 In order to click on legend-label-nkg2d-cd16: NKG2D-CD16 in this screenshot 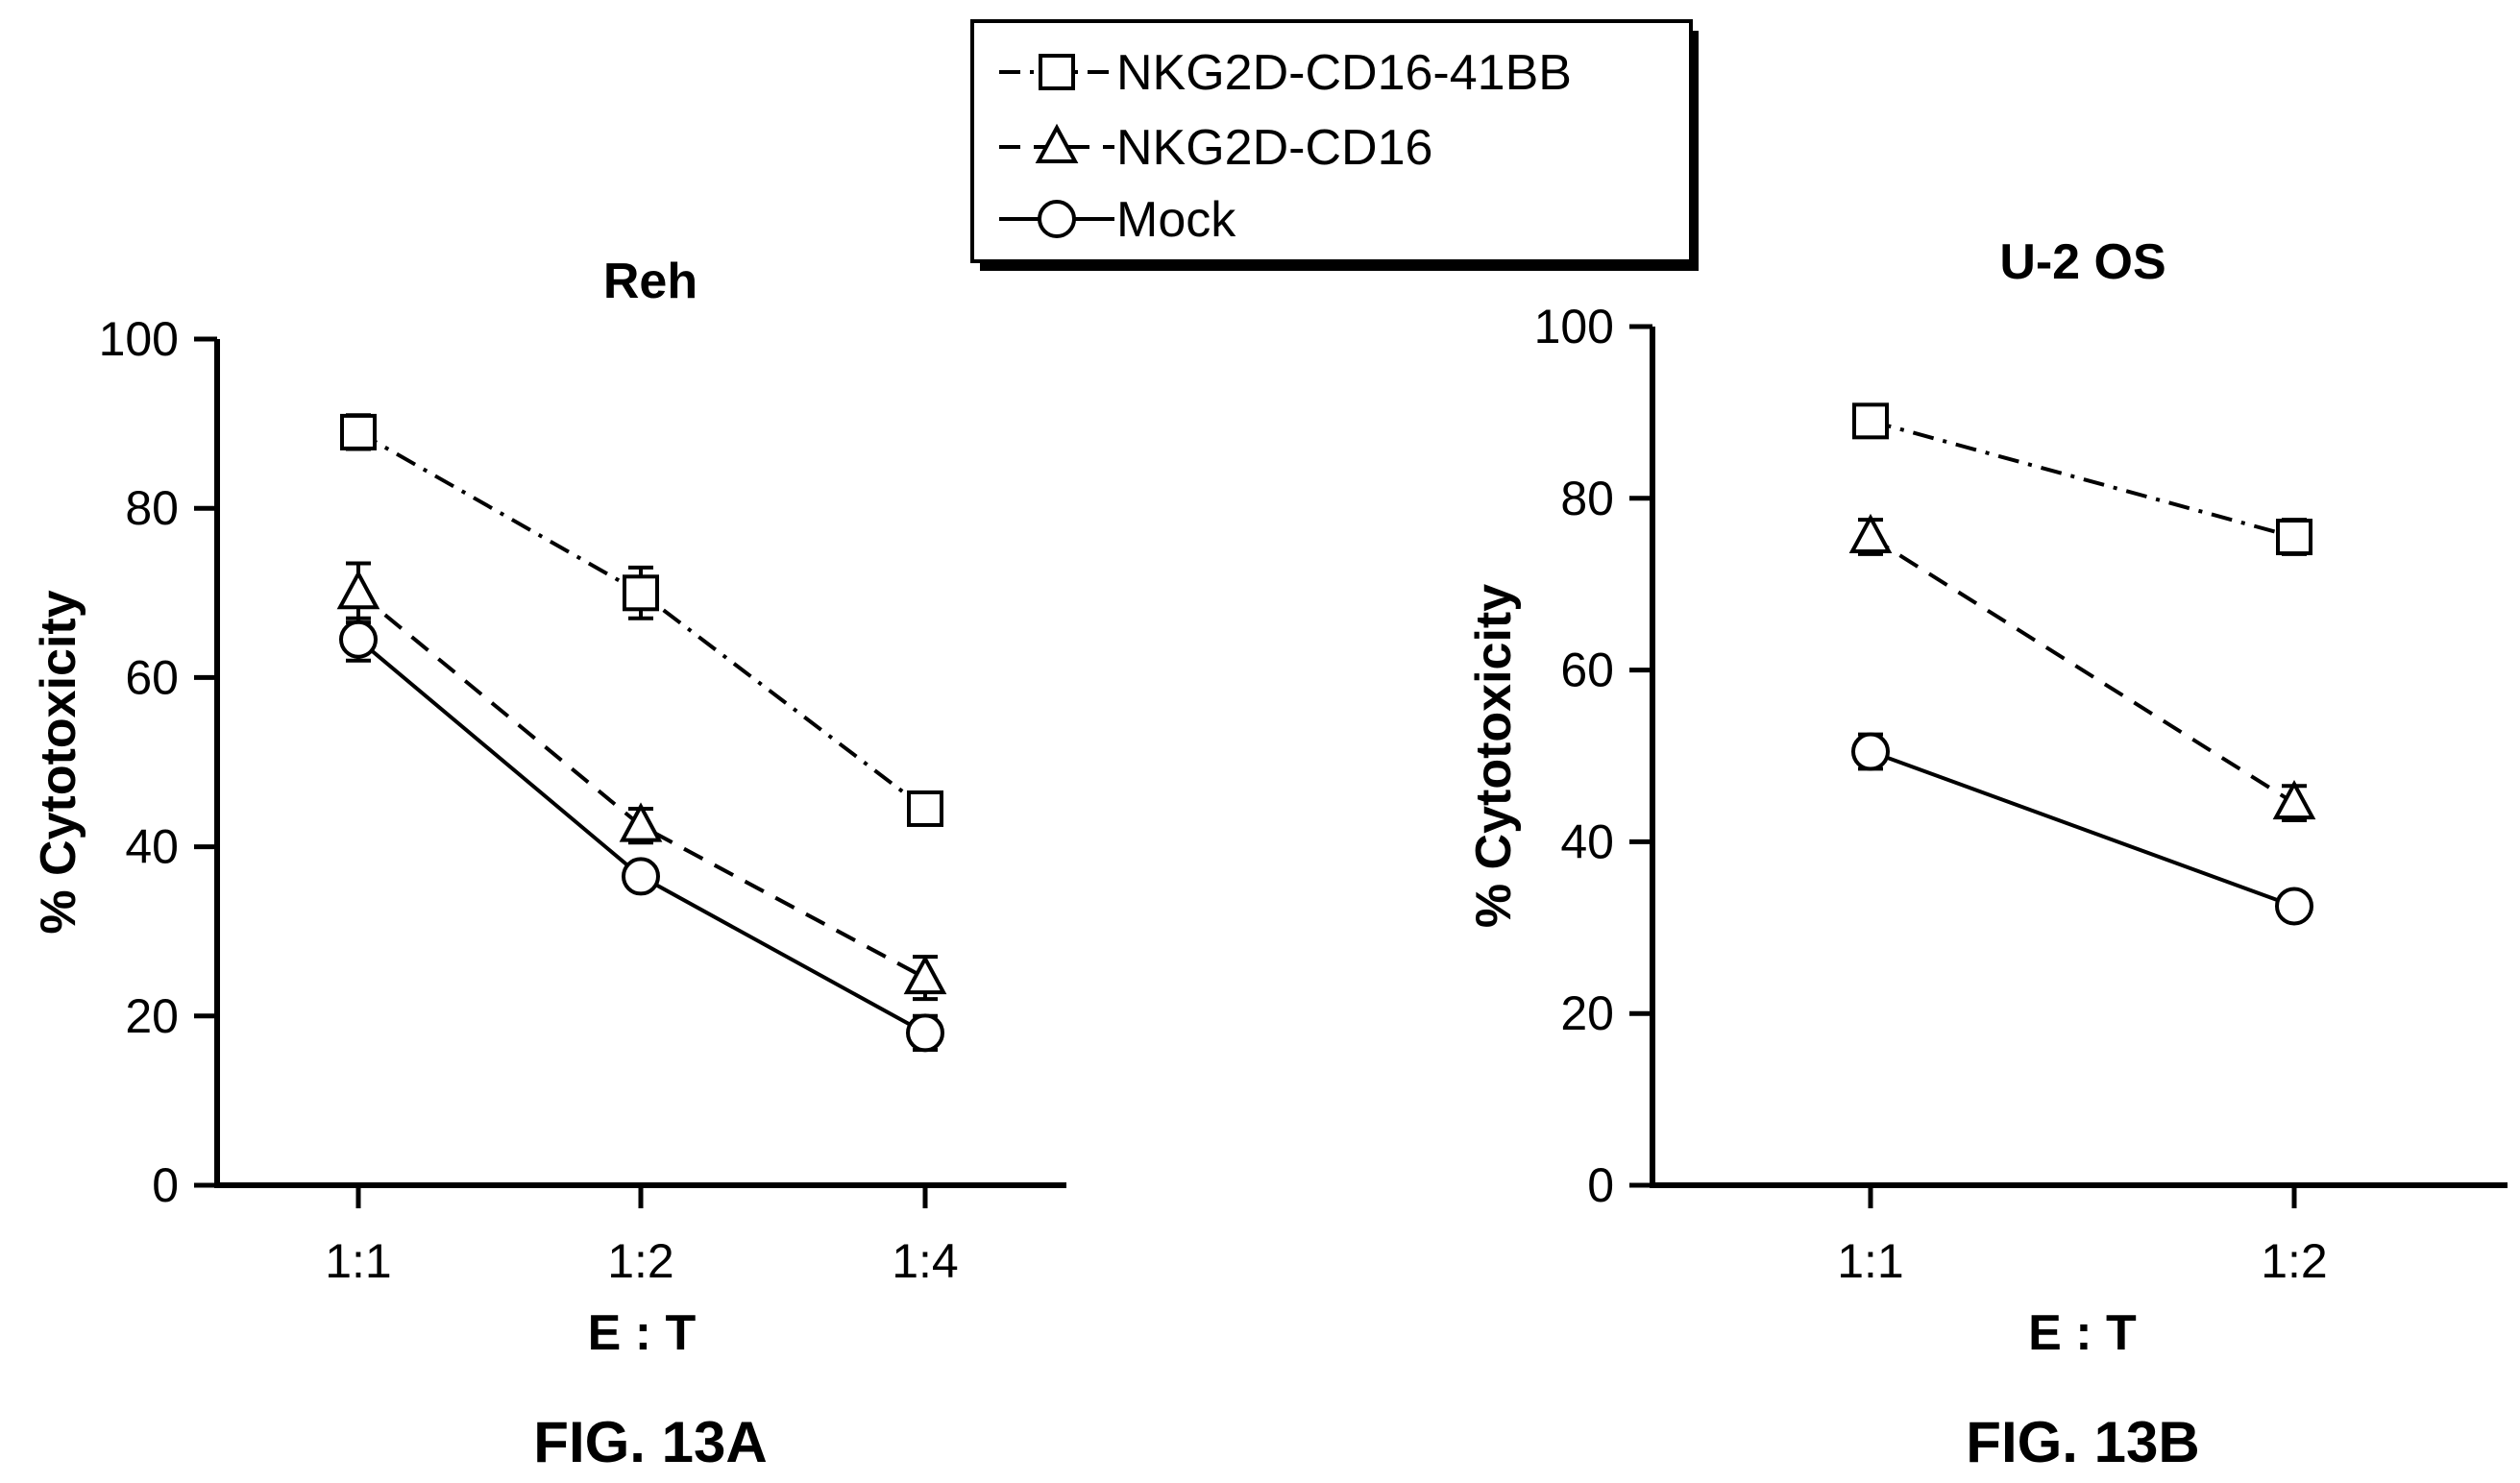, I will do `click(1274, 148)`.